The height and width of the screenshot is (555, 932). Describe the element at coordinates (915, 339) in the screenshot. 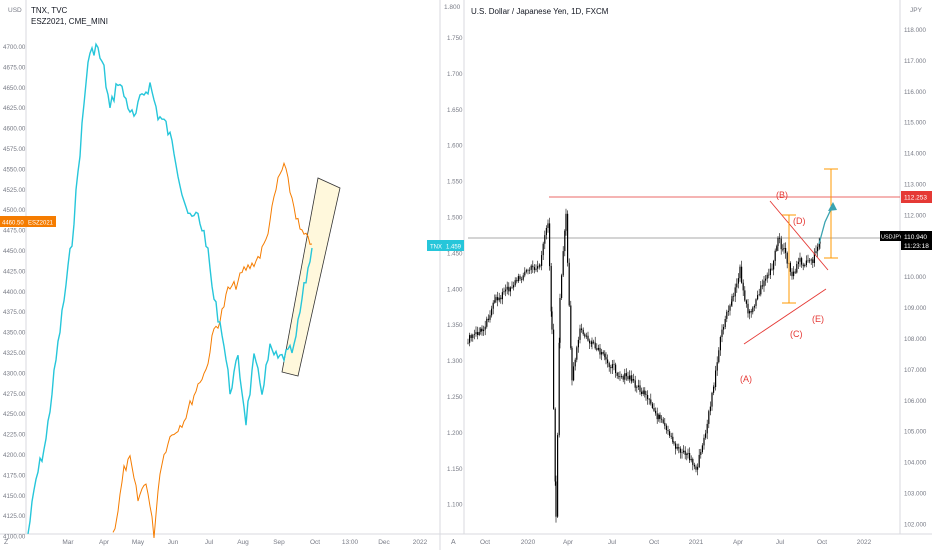

I see `right-y-tick-label: 108.000` at that location.